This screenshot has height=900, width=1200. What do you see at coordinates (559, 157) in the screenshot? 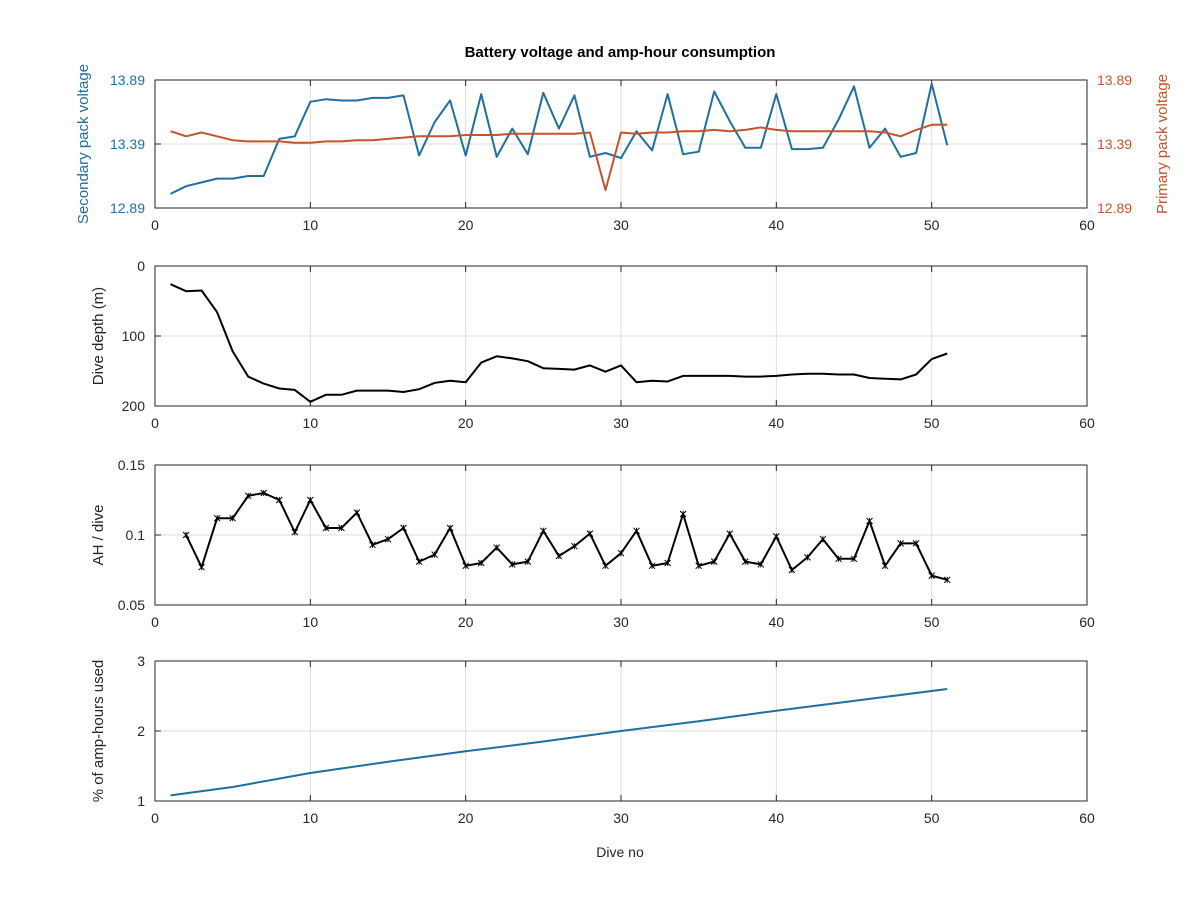
I see `series-line-primary` at bounding box center [559, 157].